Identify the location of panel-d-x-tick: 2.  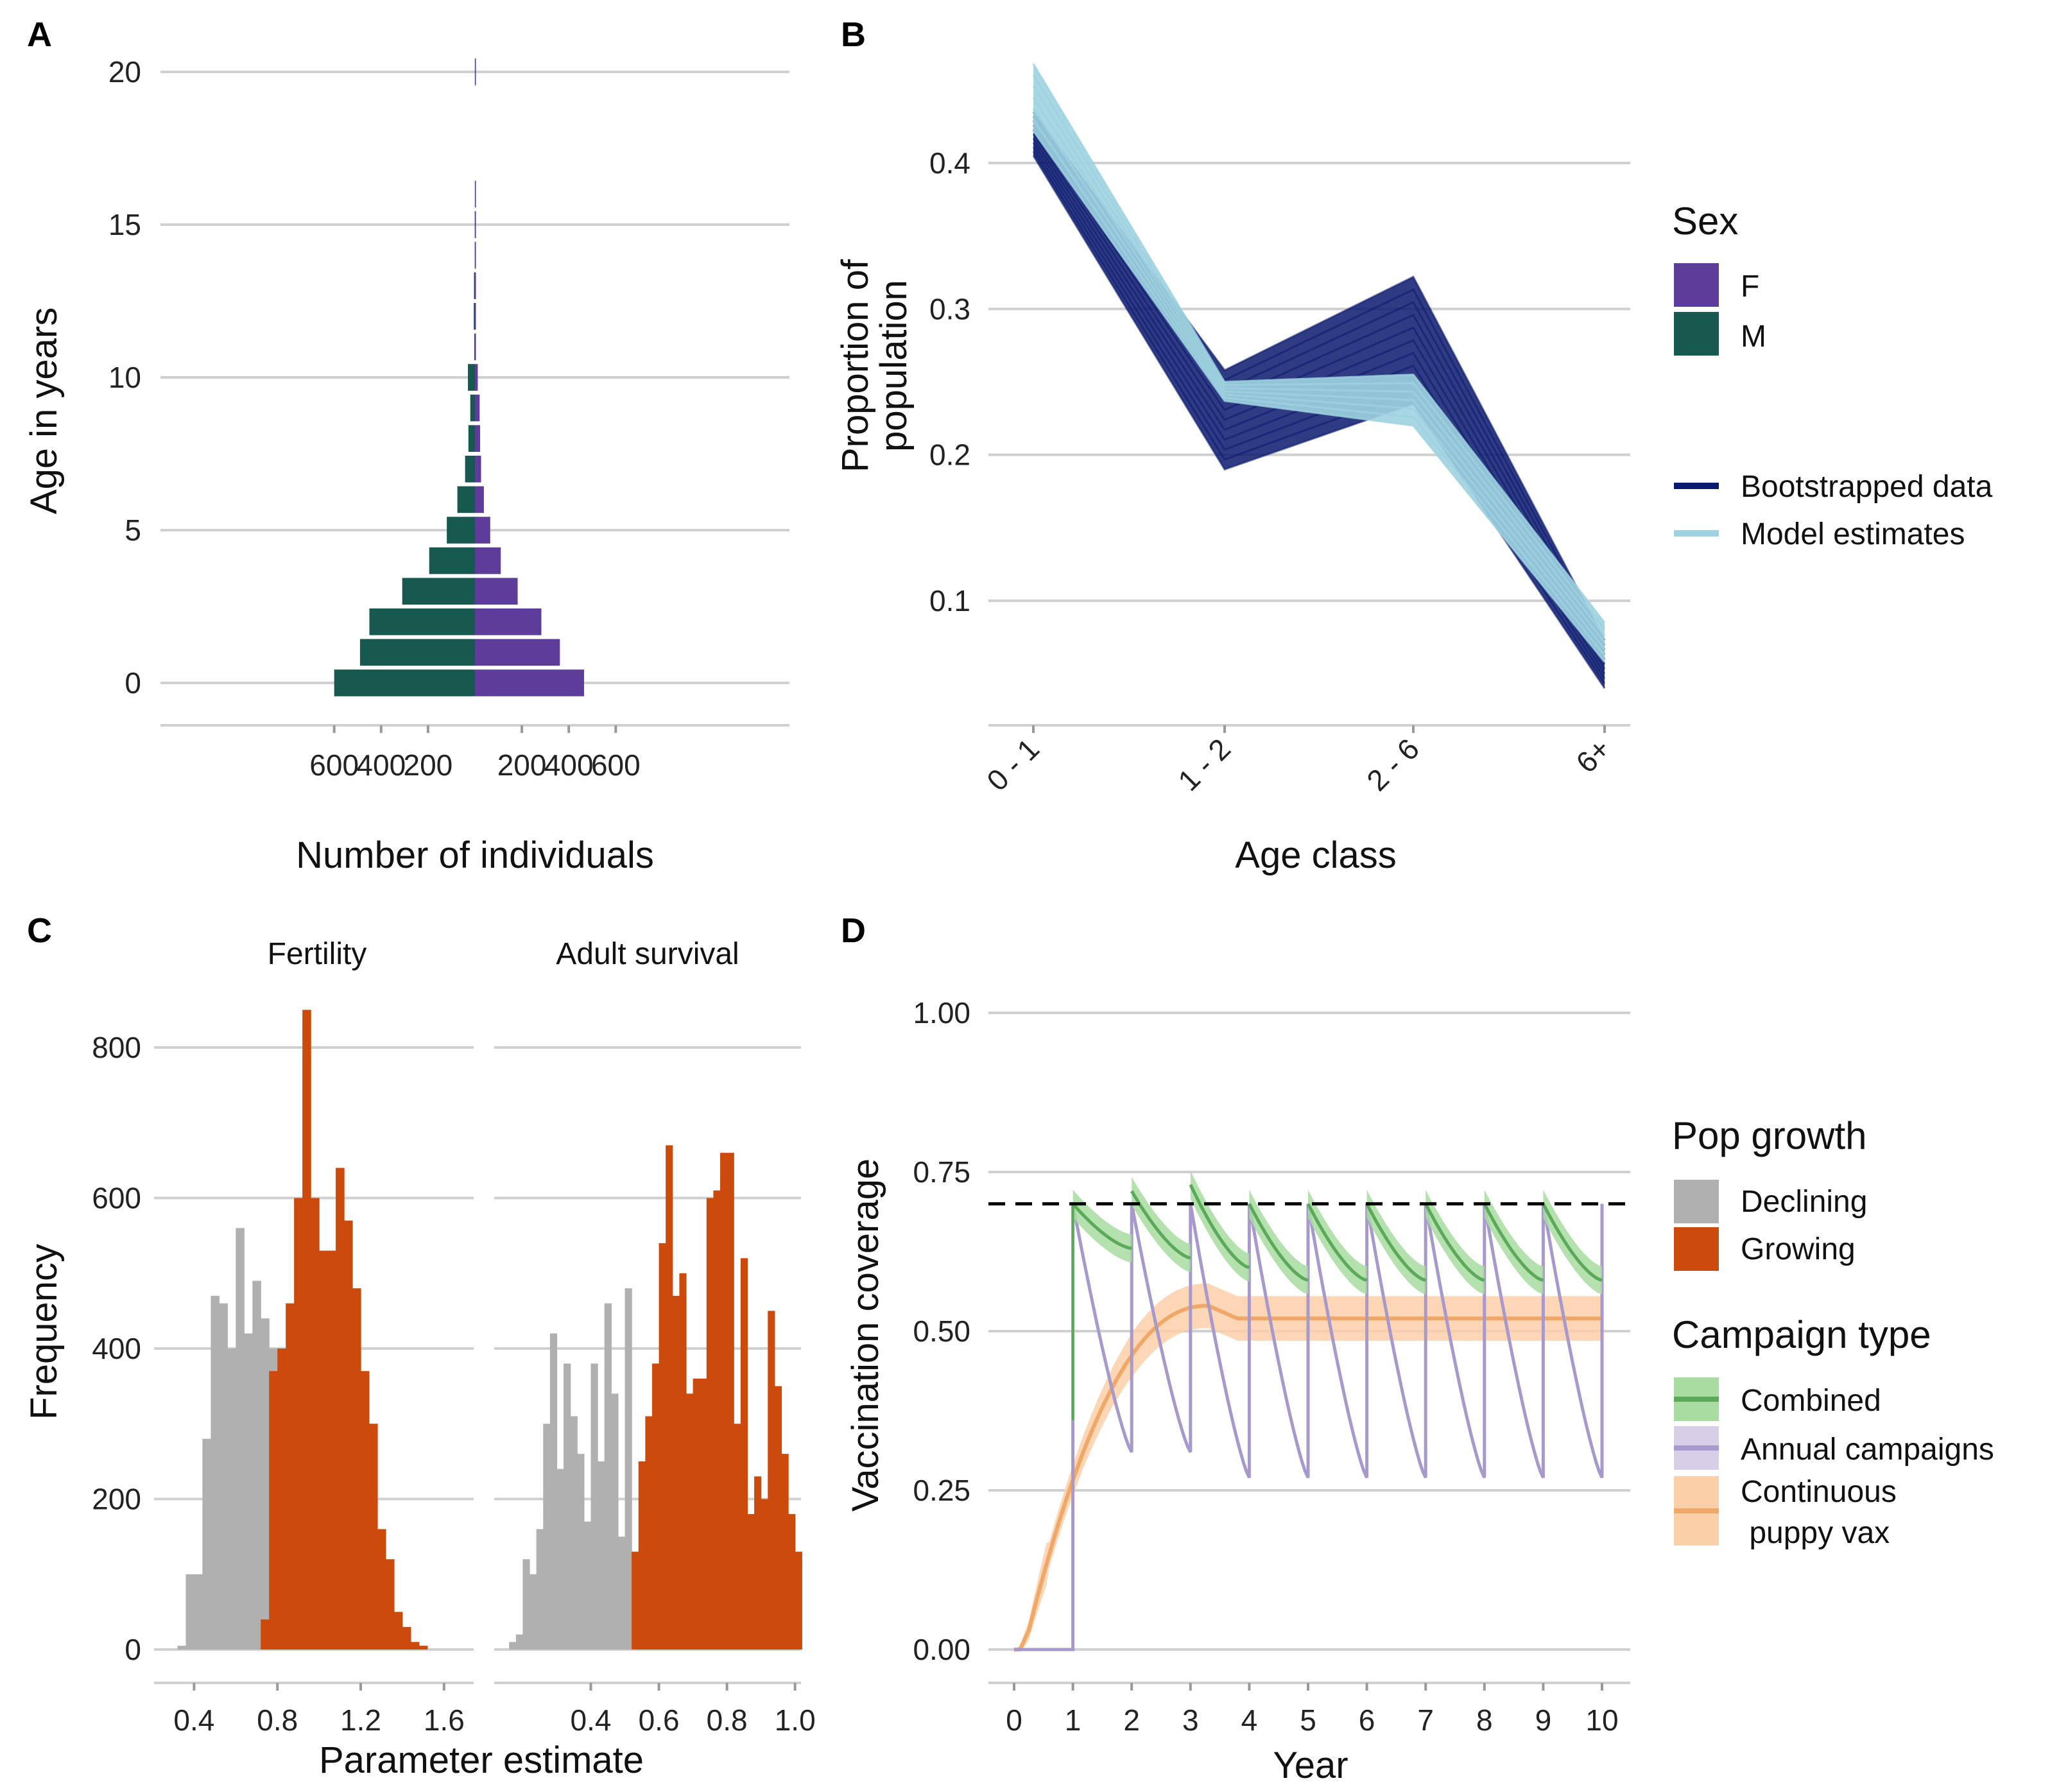
(1132, 1720).